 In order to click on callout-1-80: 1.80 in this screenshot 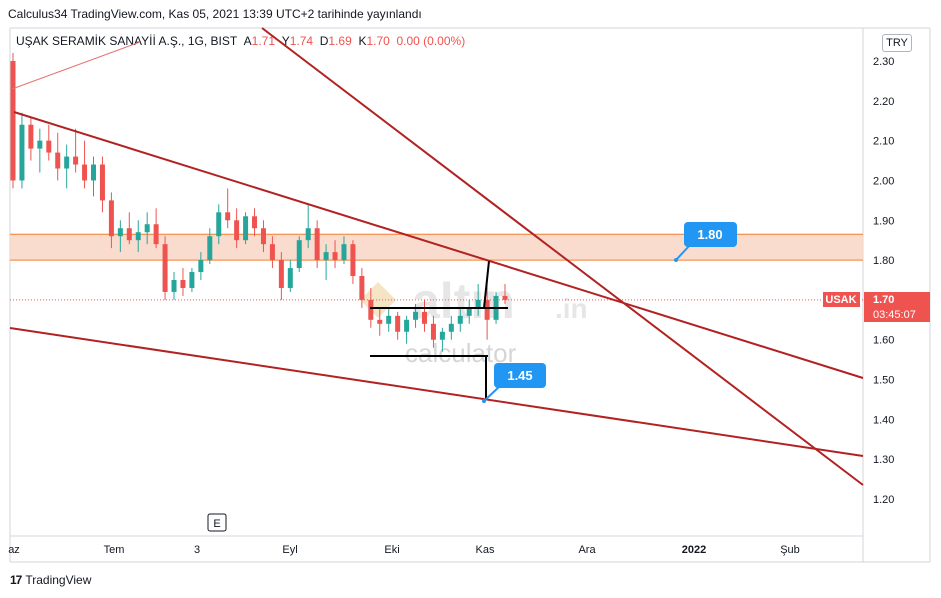, I will do `click(705, 242)`.